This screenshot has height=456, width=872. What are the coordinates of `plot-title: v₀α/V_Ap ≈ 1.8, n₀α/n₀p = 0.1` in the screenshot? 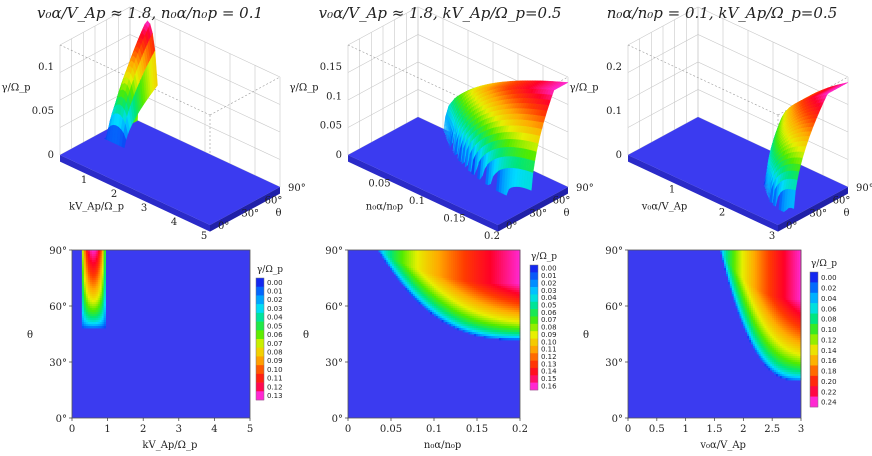 It's located at (150, 13).